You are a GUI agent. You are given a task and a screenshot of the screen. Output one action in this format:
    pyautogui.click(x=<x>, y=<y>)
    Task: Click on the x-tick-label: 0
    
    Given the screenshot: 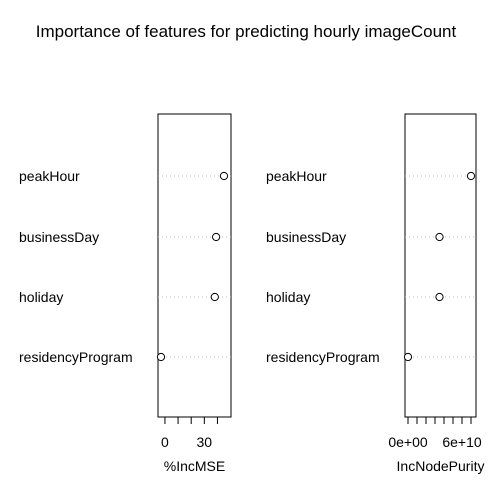 What is the action you would take?
    pyautogui.click(x=165, y=442)
    